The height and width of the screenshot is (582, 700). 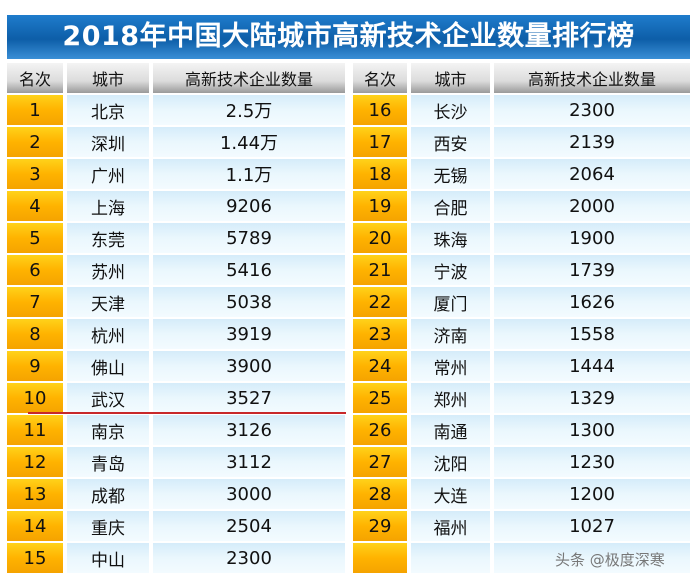 What do you see at coordinates (450, 399) in the screenshot?
I see `city-cell: 郑州` at bounding box center [450, 399].